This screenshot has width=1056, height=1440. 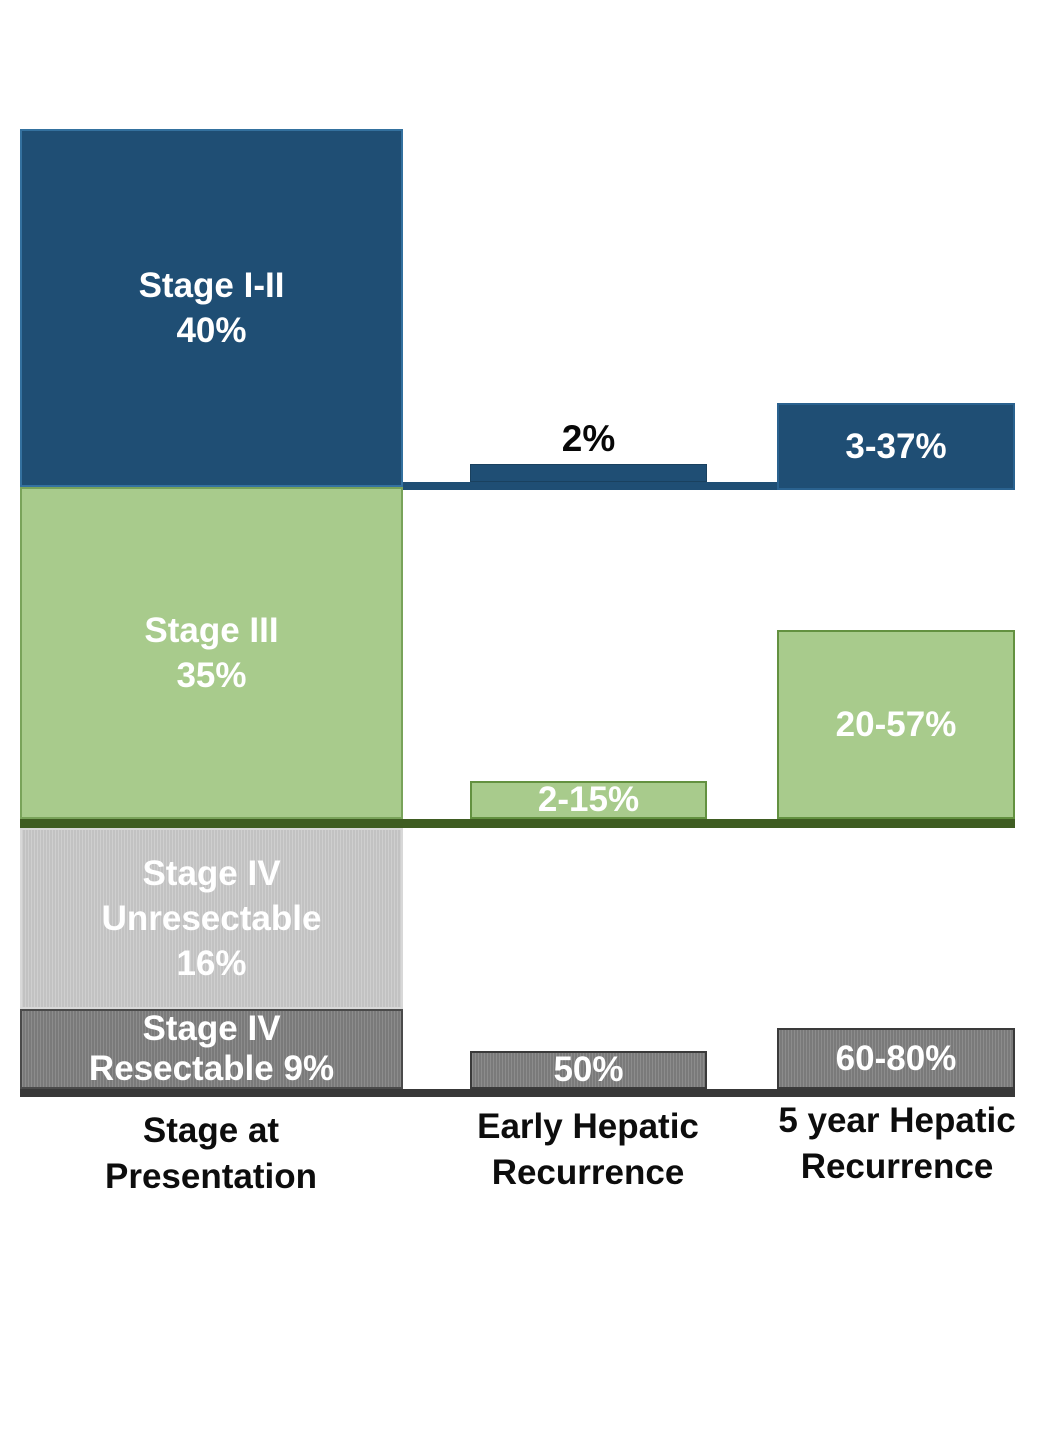 I want to click on baseline-stage4, so click(x=517, y=1093).